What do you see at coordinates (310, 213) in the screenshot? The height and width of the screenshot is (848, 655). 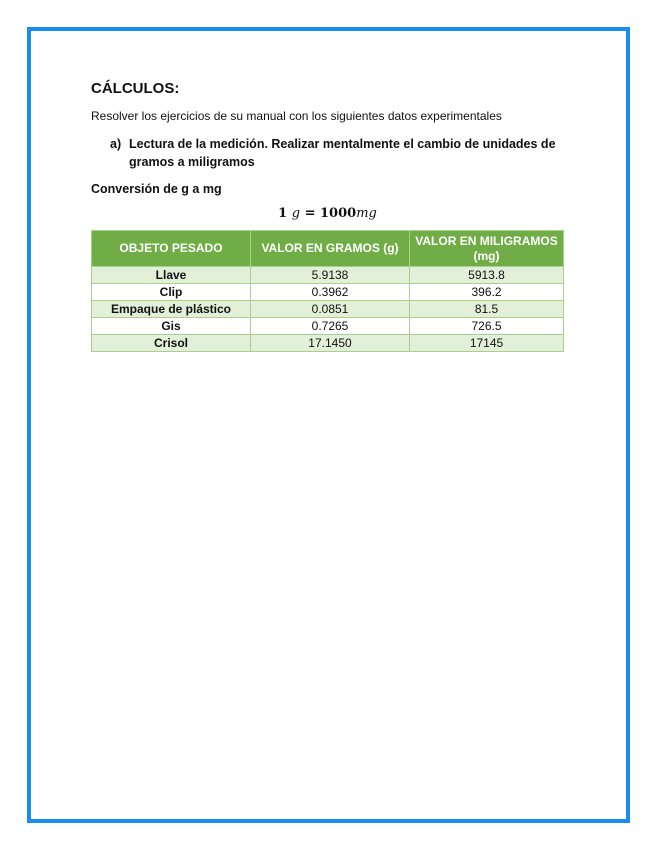 I see `formula-eq: =` at bounding box center [310, 213].